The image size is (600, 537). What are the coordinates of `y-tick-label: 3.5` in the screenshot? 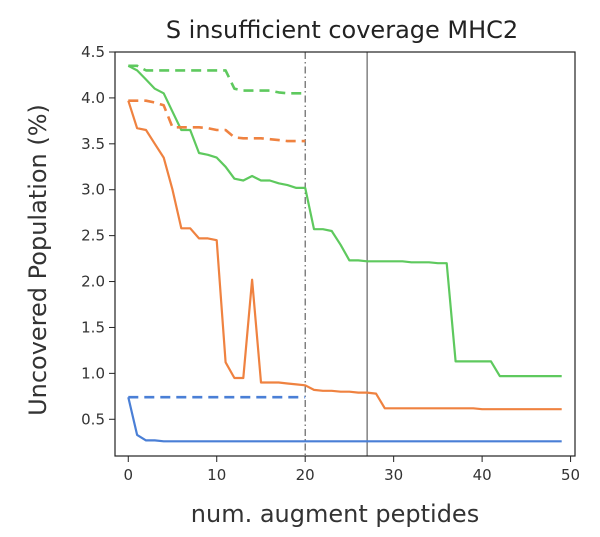 It's located at (93, 144).